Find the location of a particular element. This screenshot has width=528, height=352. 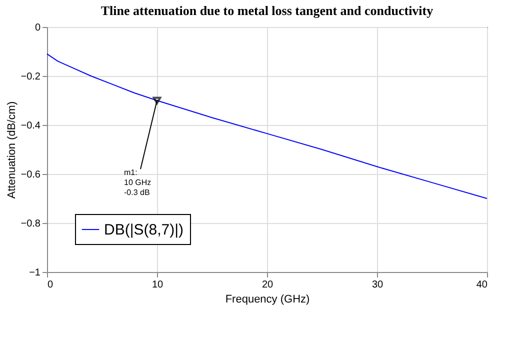

legend-label: DB(|S(8,7)|) is located at coordinates (144, 230).